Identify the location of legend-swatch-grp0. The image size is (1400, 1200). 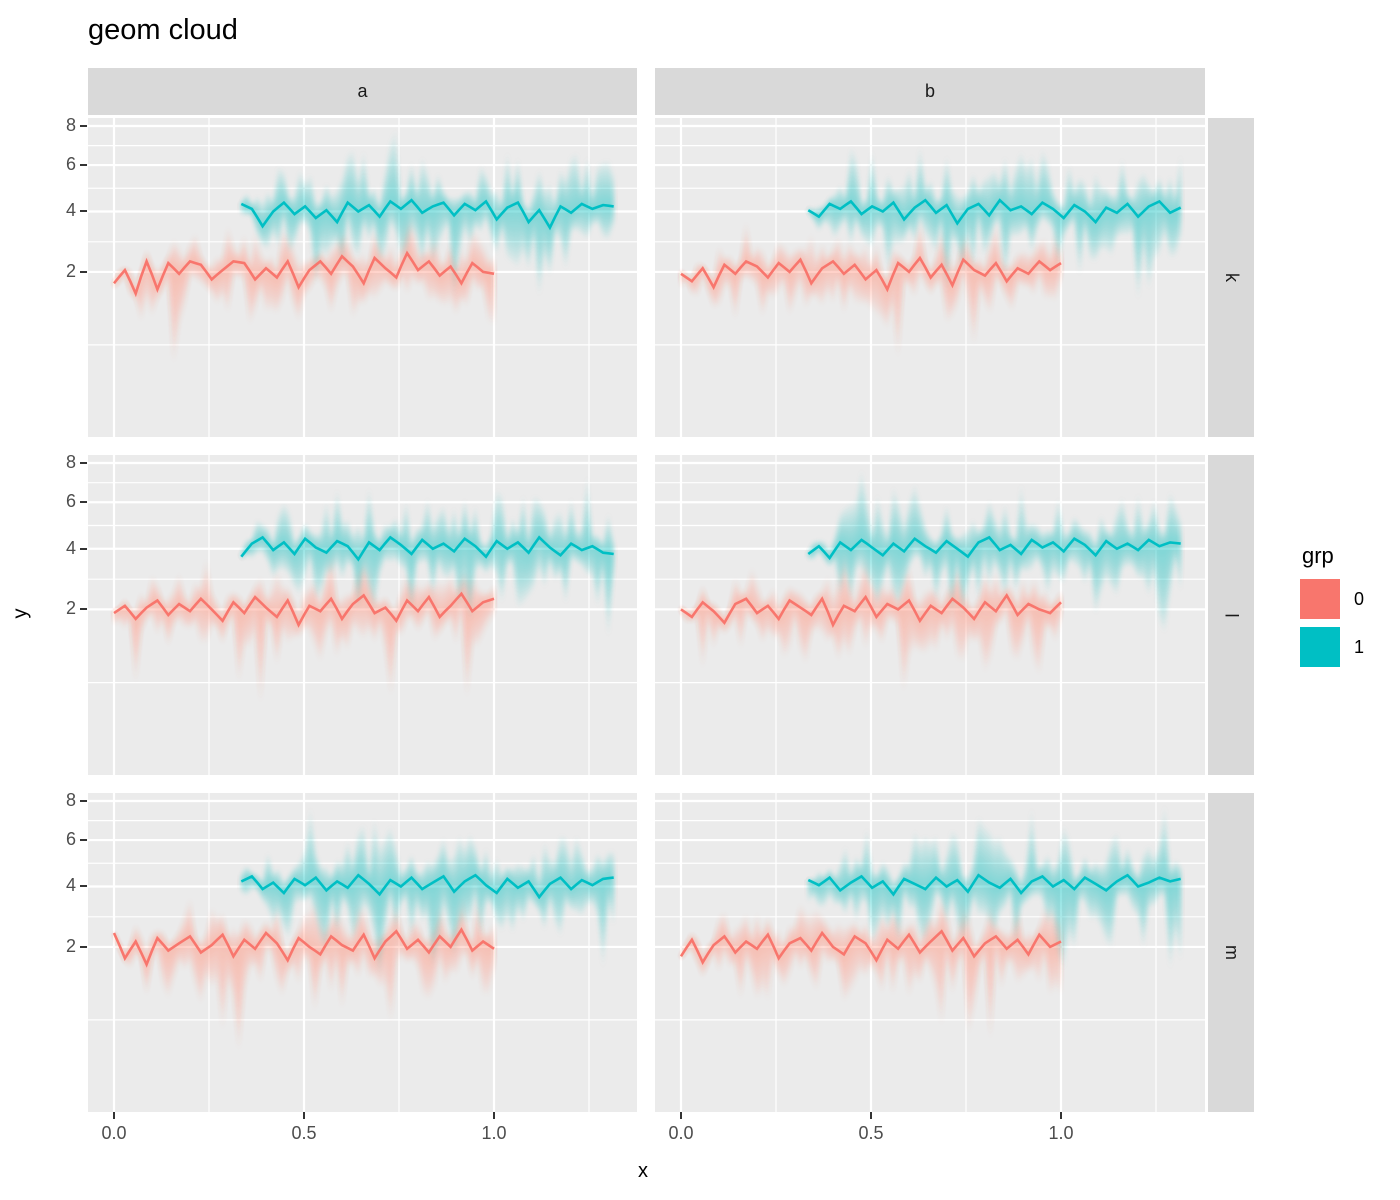
(1320, 599).